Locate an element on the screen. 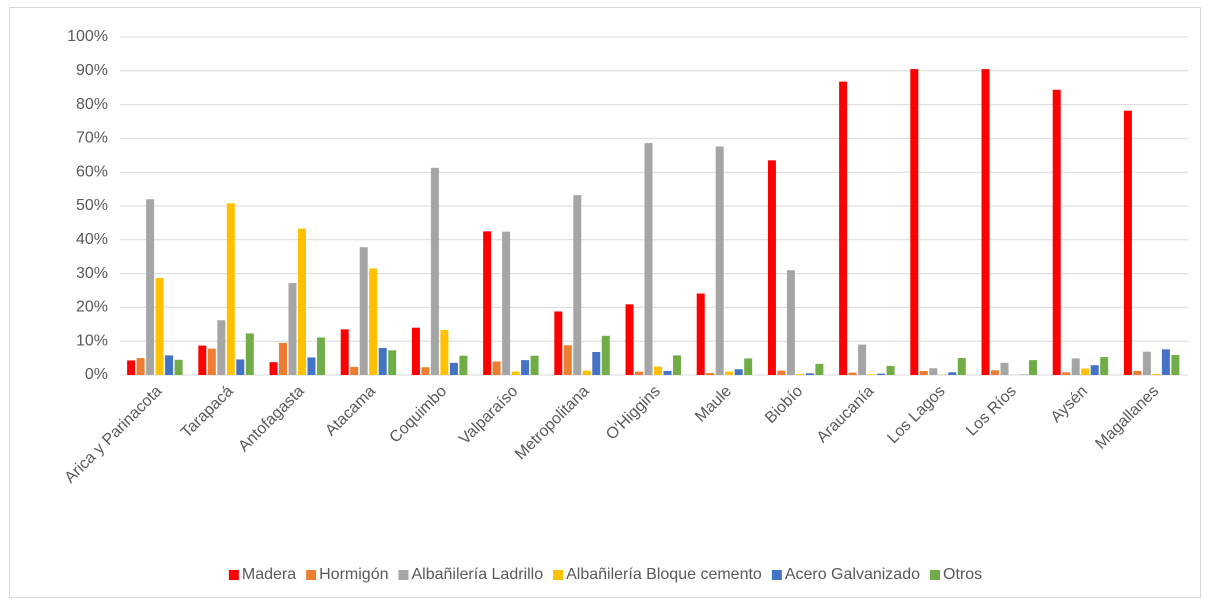  y-tick-label: 50% is located at coordinates (92, 205).